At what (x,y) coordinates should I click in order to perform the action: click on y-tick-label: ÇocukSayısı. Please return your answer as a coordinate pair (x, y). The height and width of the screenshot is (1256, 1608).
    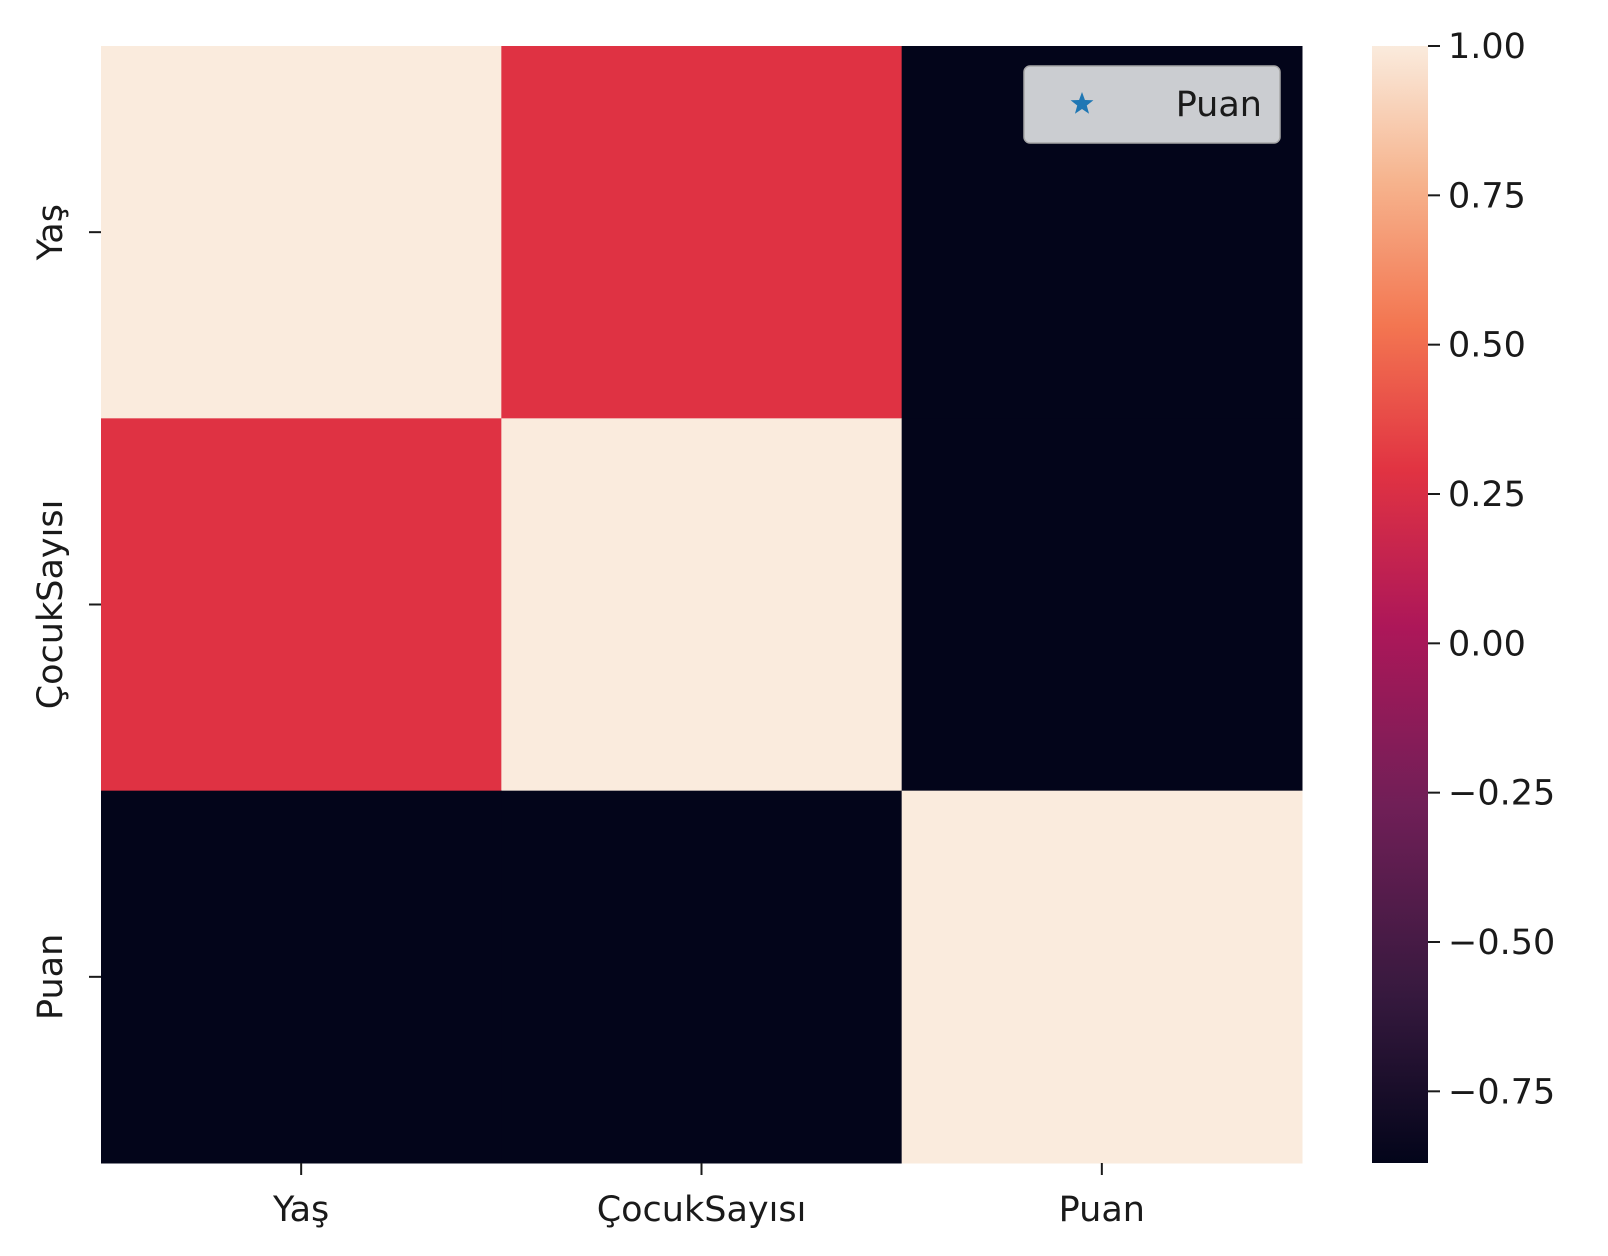
    Looking at the image, I should click on (51, 605).